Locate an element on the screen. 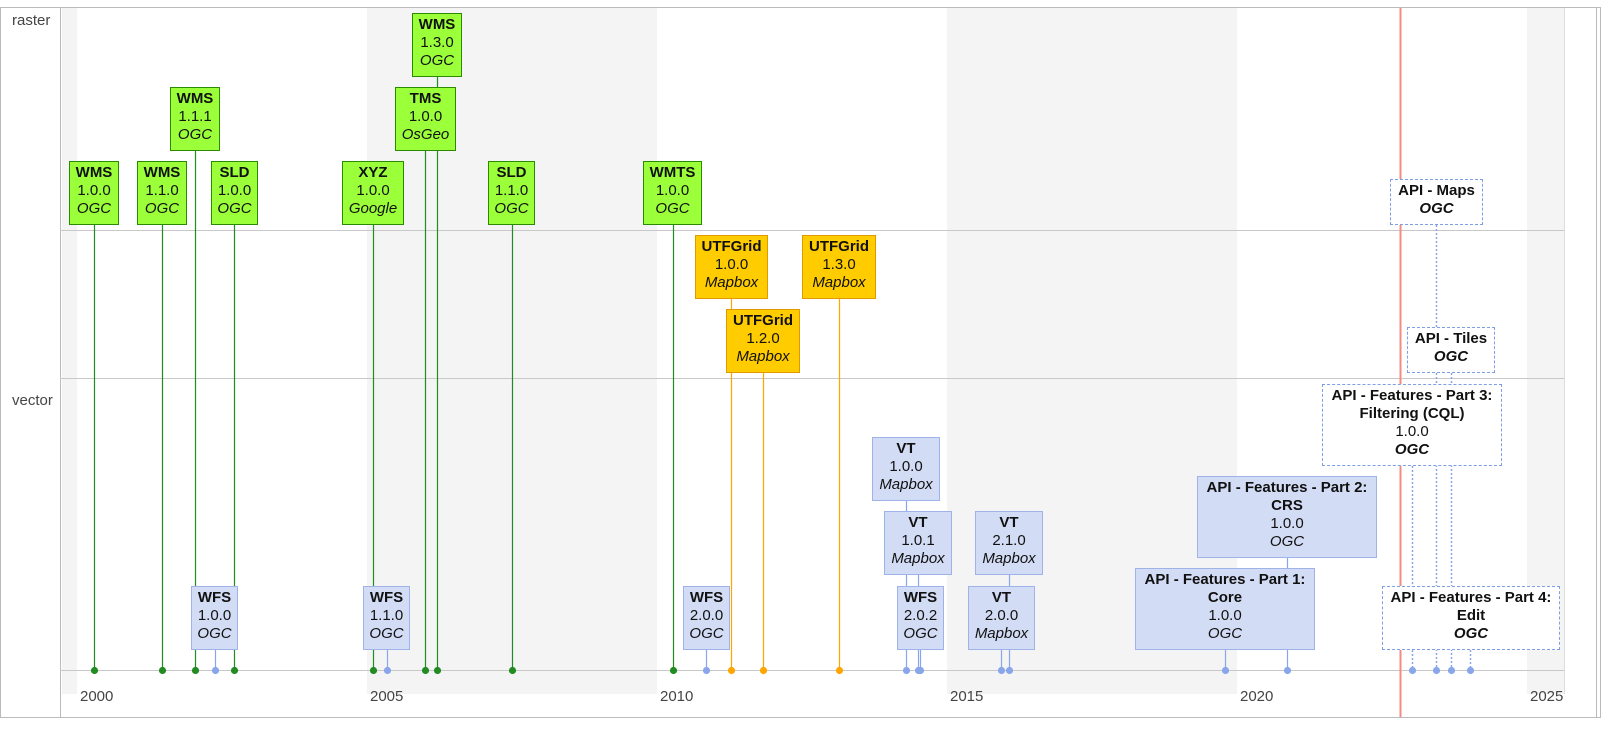 Image resolution: width=1602 pixels, height=740 pixels. lane-label-raster: raster is located at coordinates (31, 20).